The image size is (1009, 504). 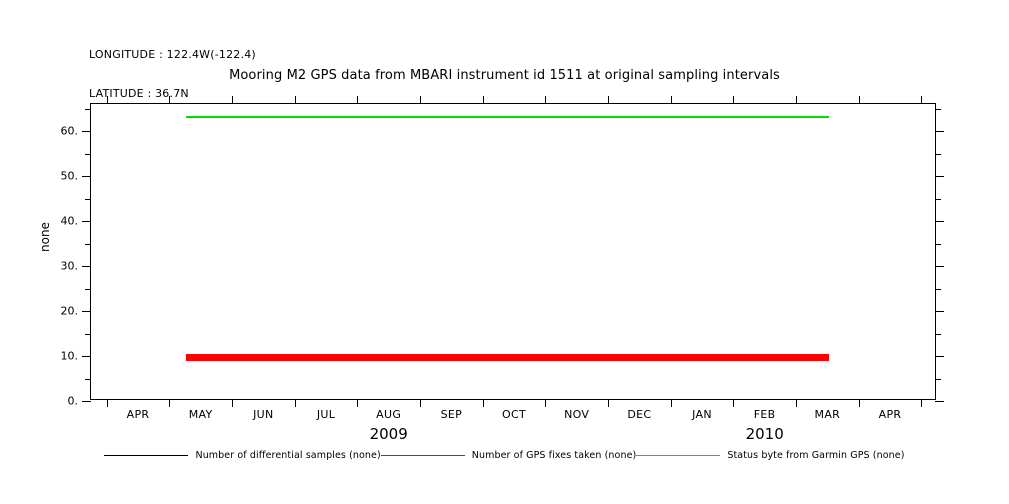 What do you see at coordinates (69, 176) in the screenshot?
I see `y-tick-label: 50.` at bounding box center [69, 176].